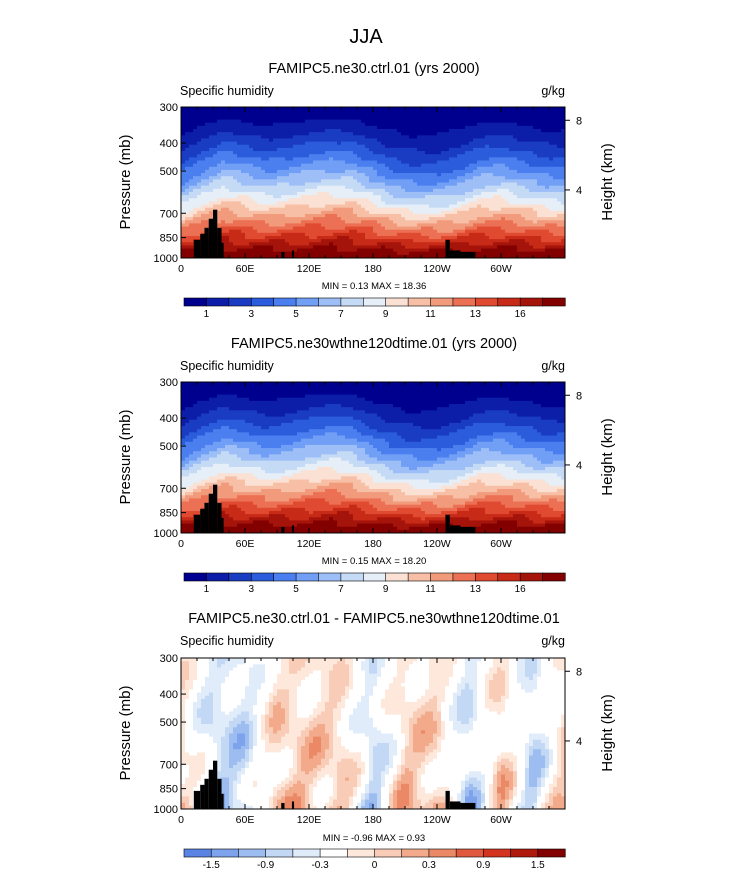 The height and width of the screenshot is (893, 733). What do you see at coordinates (429, 865) in the screenshot?
I see `colorbar-label: 0.3` at bounding box center [429, 865].